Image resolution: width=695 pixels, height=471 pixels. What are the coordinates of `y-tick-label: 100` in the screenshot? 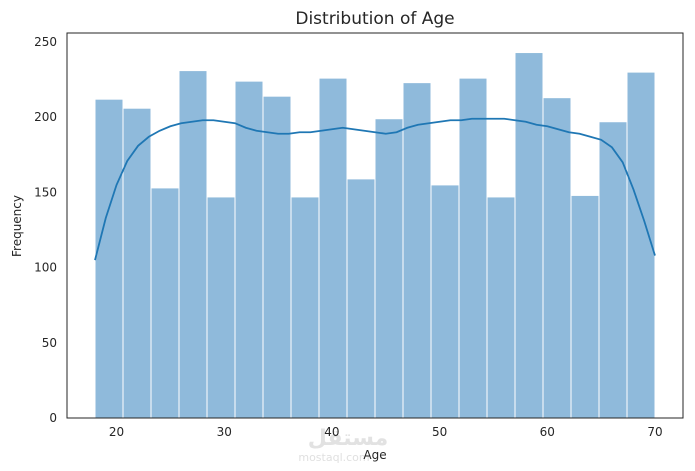 It's located at (45, 268).